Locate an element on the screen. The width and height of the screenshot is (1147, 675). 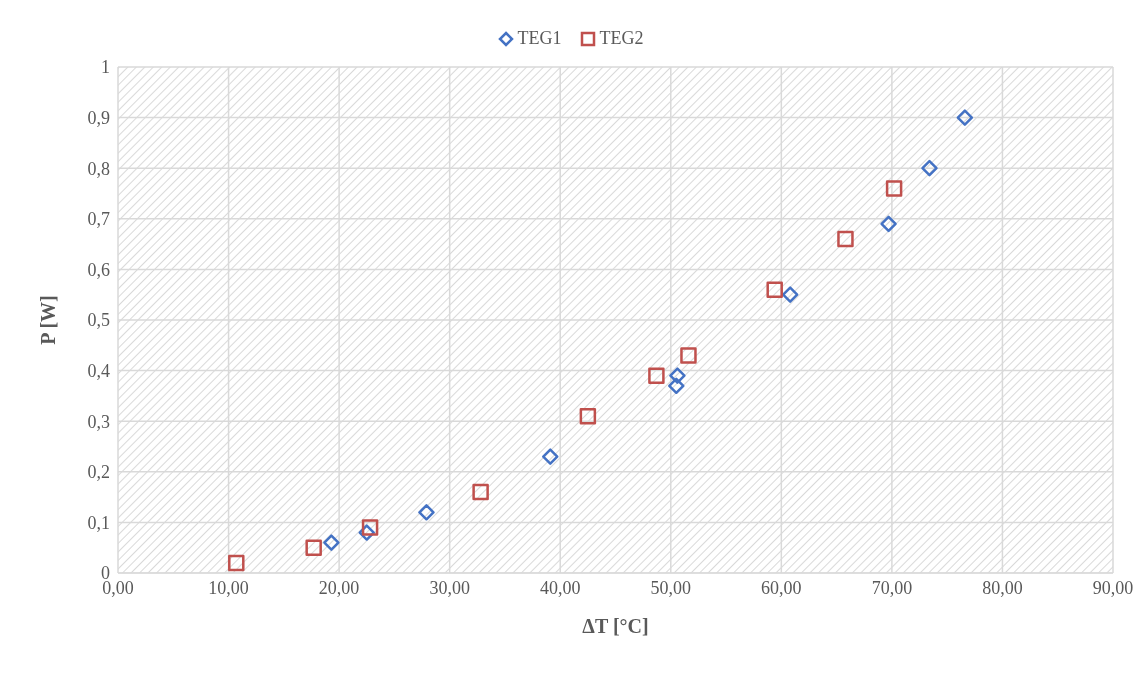
legend-label: TEG1 is located at coordinates (539, 38).